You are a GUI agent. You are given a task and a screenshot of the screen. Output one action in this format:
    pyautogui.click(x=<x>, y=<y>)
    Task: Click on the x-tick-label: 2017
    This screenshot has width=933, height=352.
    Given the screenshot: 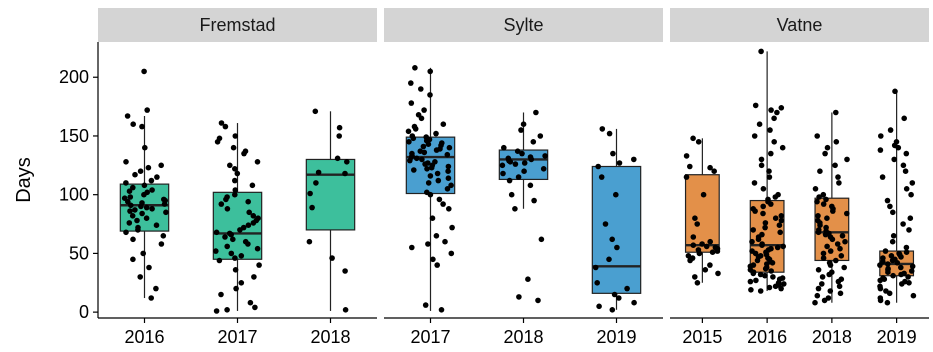 What is the action you would take?
    pyautogui.click(x=237, y=337)
    